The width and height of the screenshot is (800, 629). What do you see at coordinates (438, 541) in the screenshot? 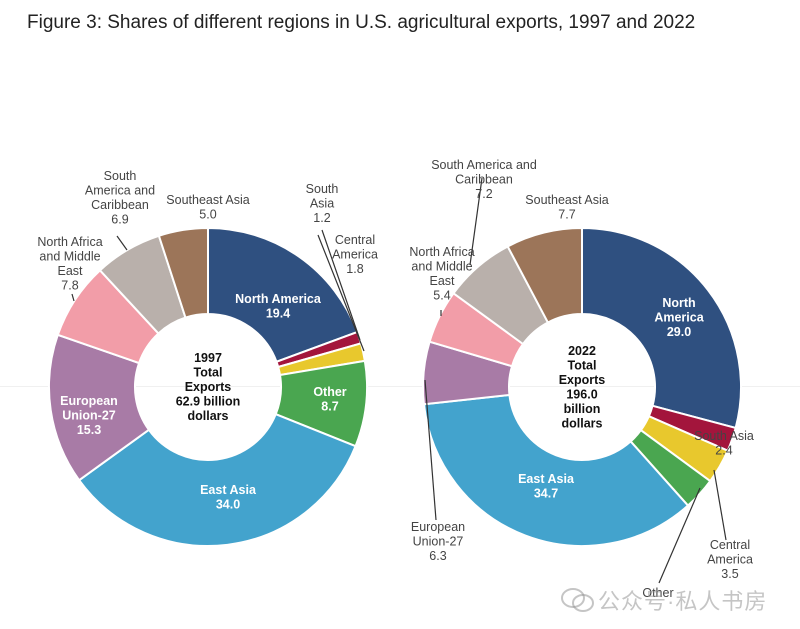
I see `label-european-union-27: European Union-27 6.3` at bounding box center [438, 541].